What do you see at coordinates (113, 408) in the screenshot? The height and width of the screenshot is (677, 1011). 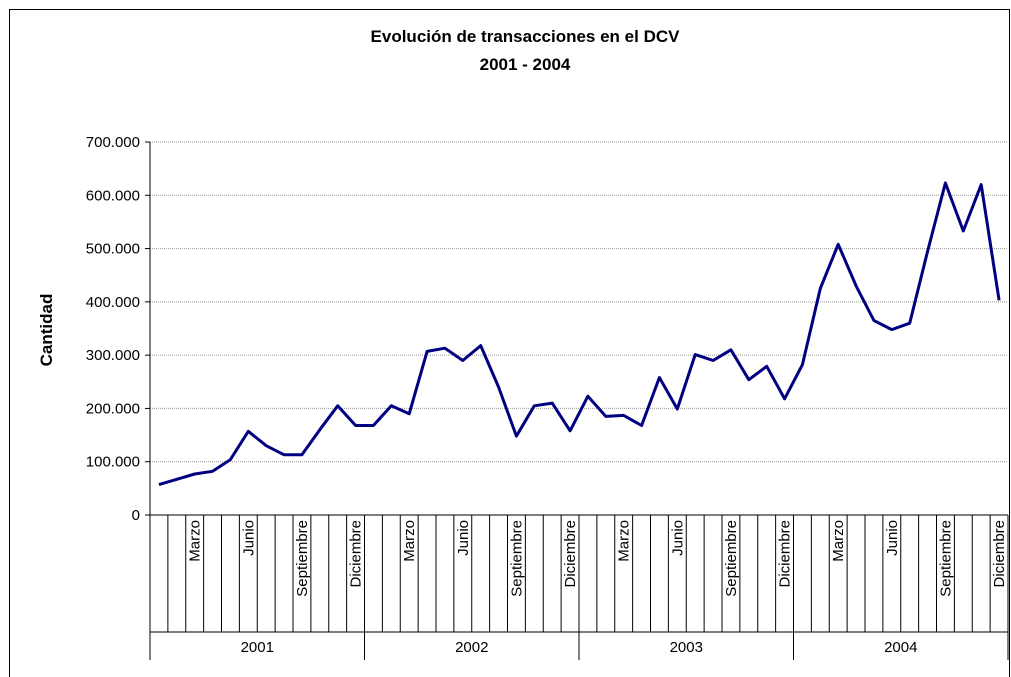 I see `y-tick-label: 200.000` at bounding box center [113, 408].